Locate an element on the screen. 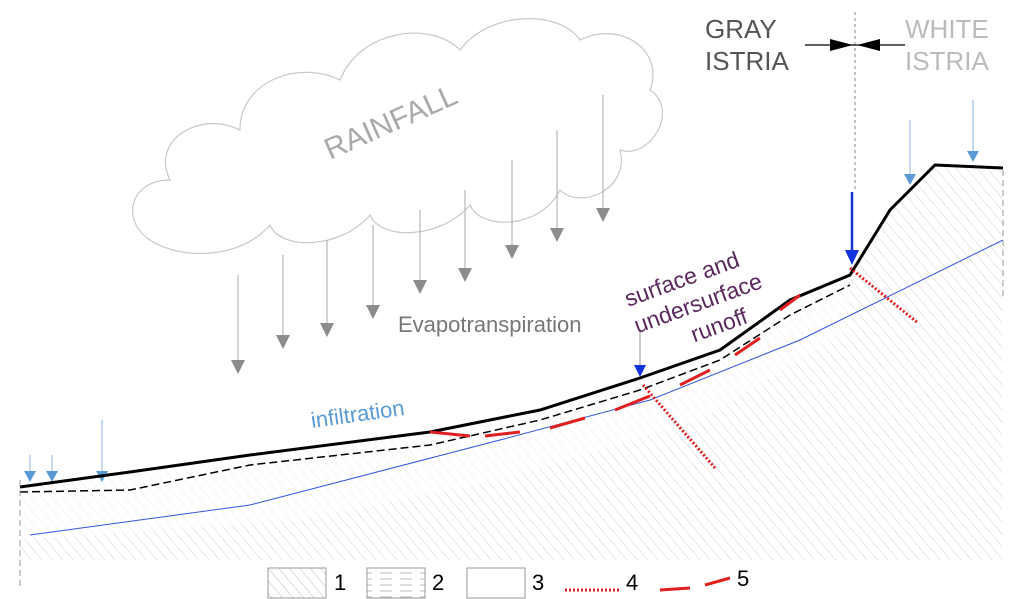 The height and width of the screenshot is (599, 1013). legend-label: 5 is located at coordinates (743, 578).